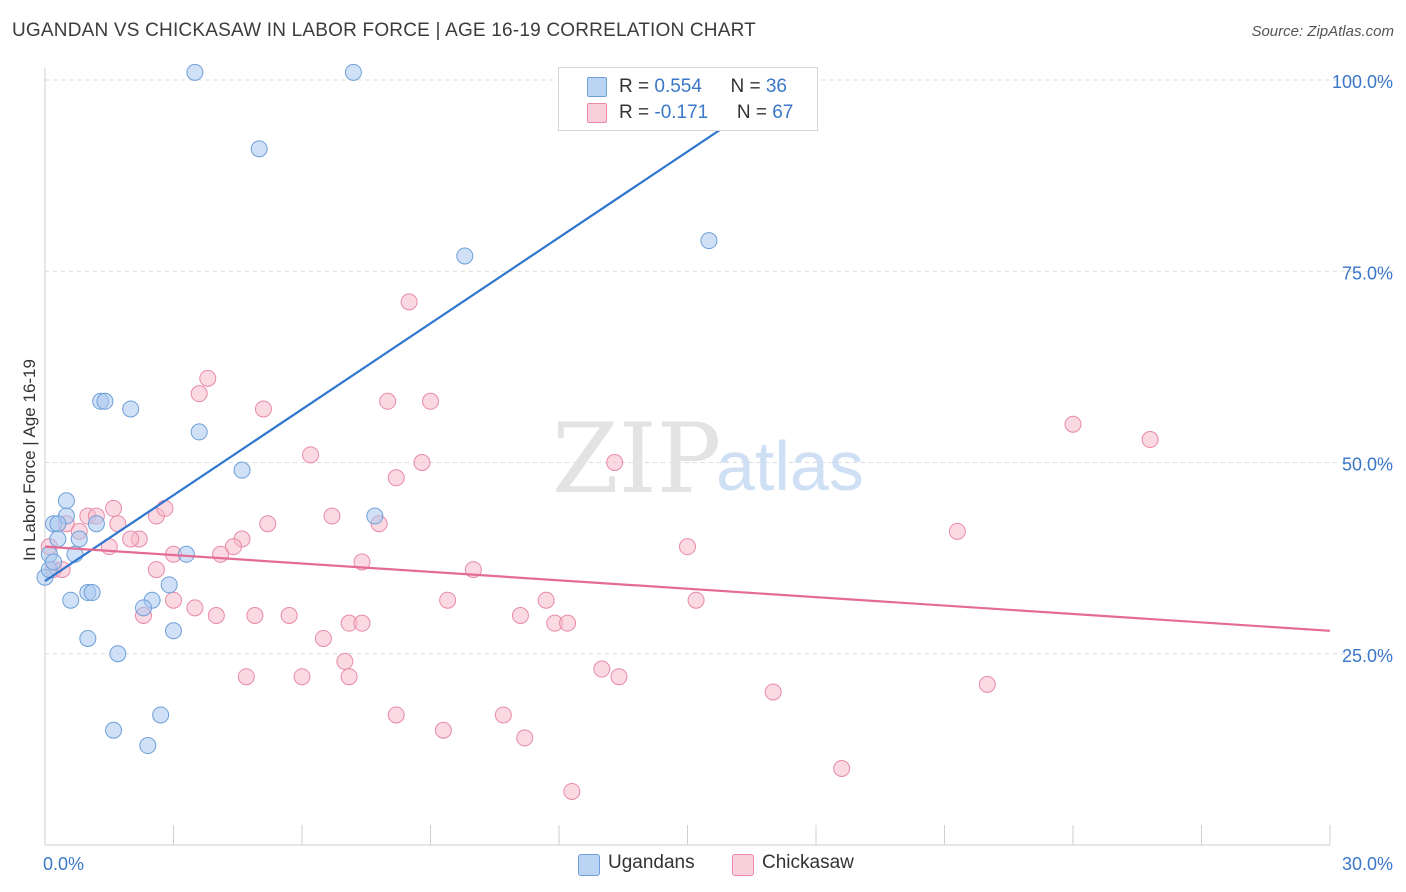  I want to click on legend-label-ugandans: Ugandans, so click(651, 862).